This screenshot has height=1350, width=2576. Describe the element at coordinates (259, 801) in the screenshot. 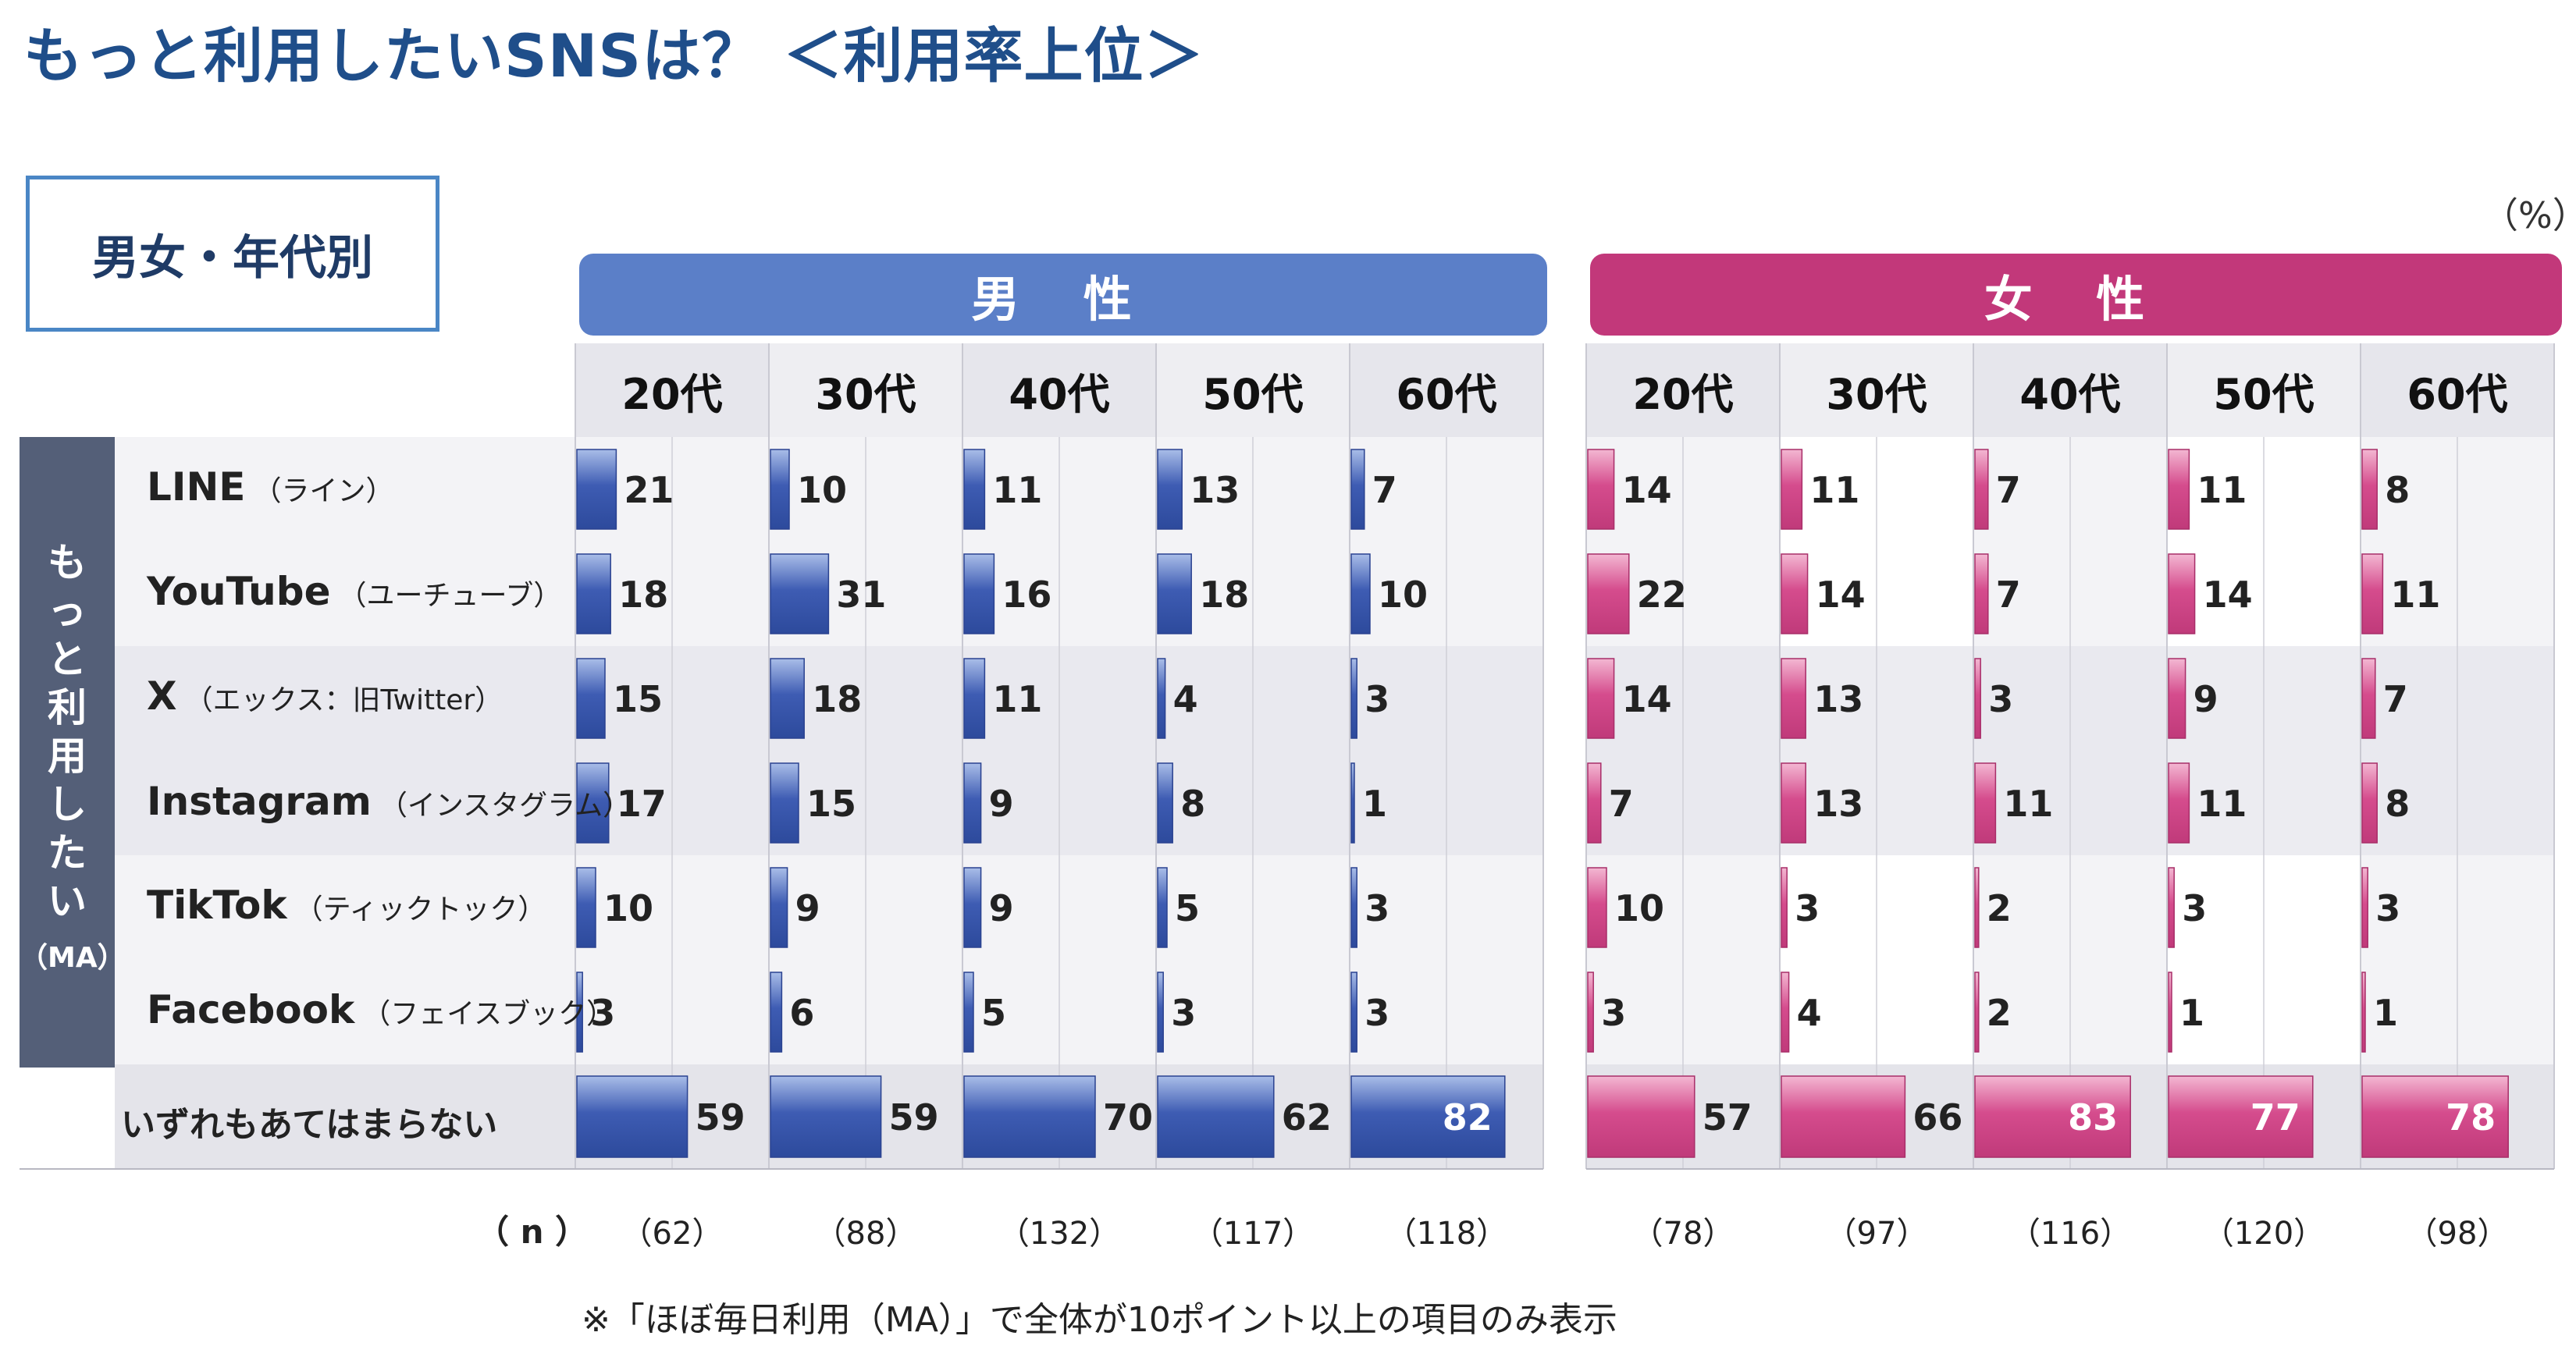

I see `row-name: Instagram` at that location.